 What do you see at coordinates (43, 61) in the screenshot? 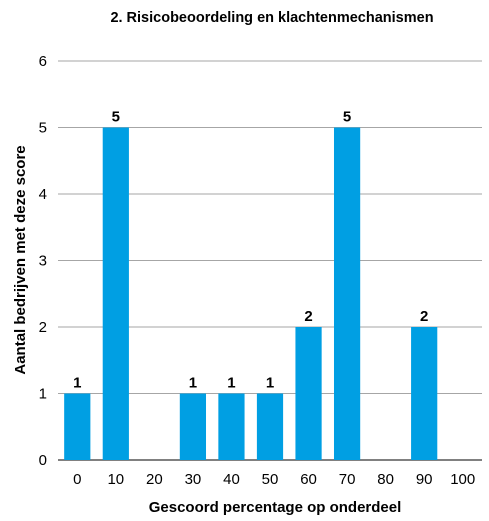
I see `y-tick-label: 6` at bounding box center [43, 61].